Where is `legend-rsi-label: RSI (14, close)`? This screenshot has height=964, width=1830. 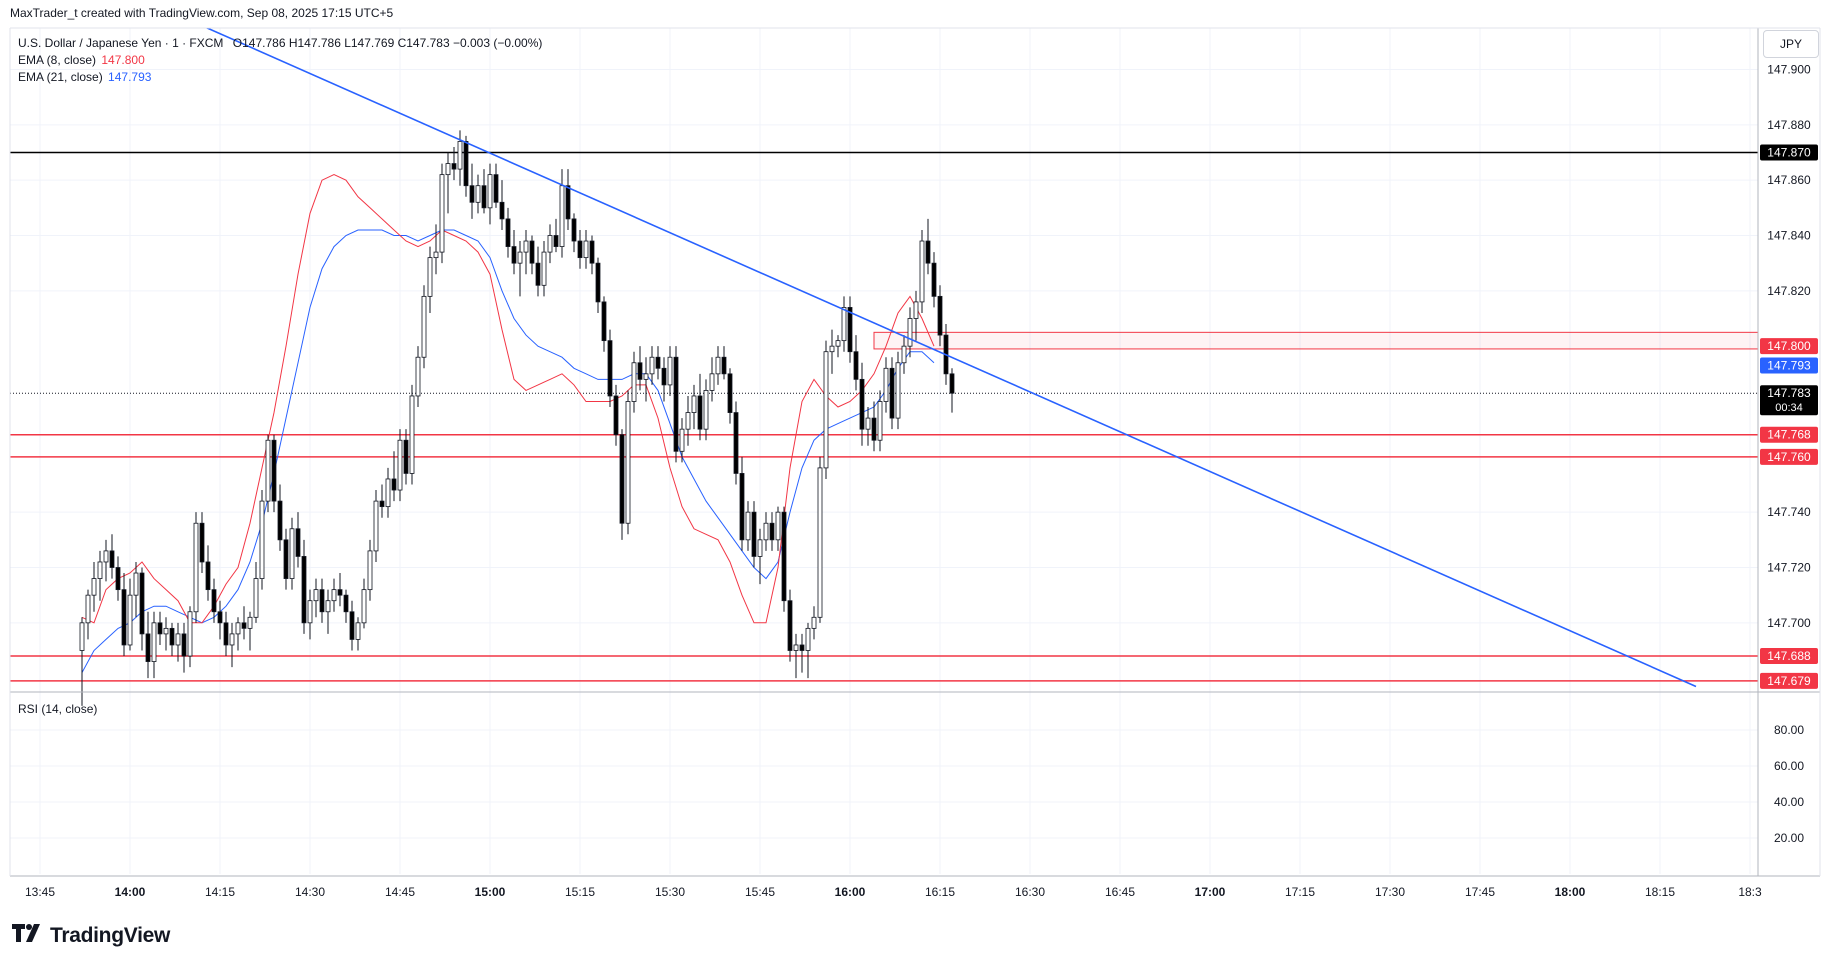
legend-rsi-label: RSI (14, close) is located at coordinates (58, 709).